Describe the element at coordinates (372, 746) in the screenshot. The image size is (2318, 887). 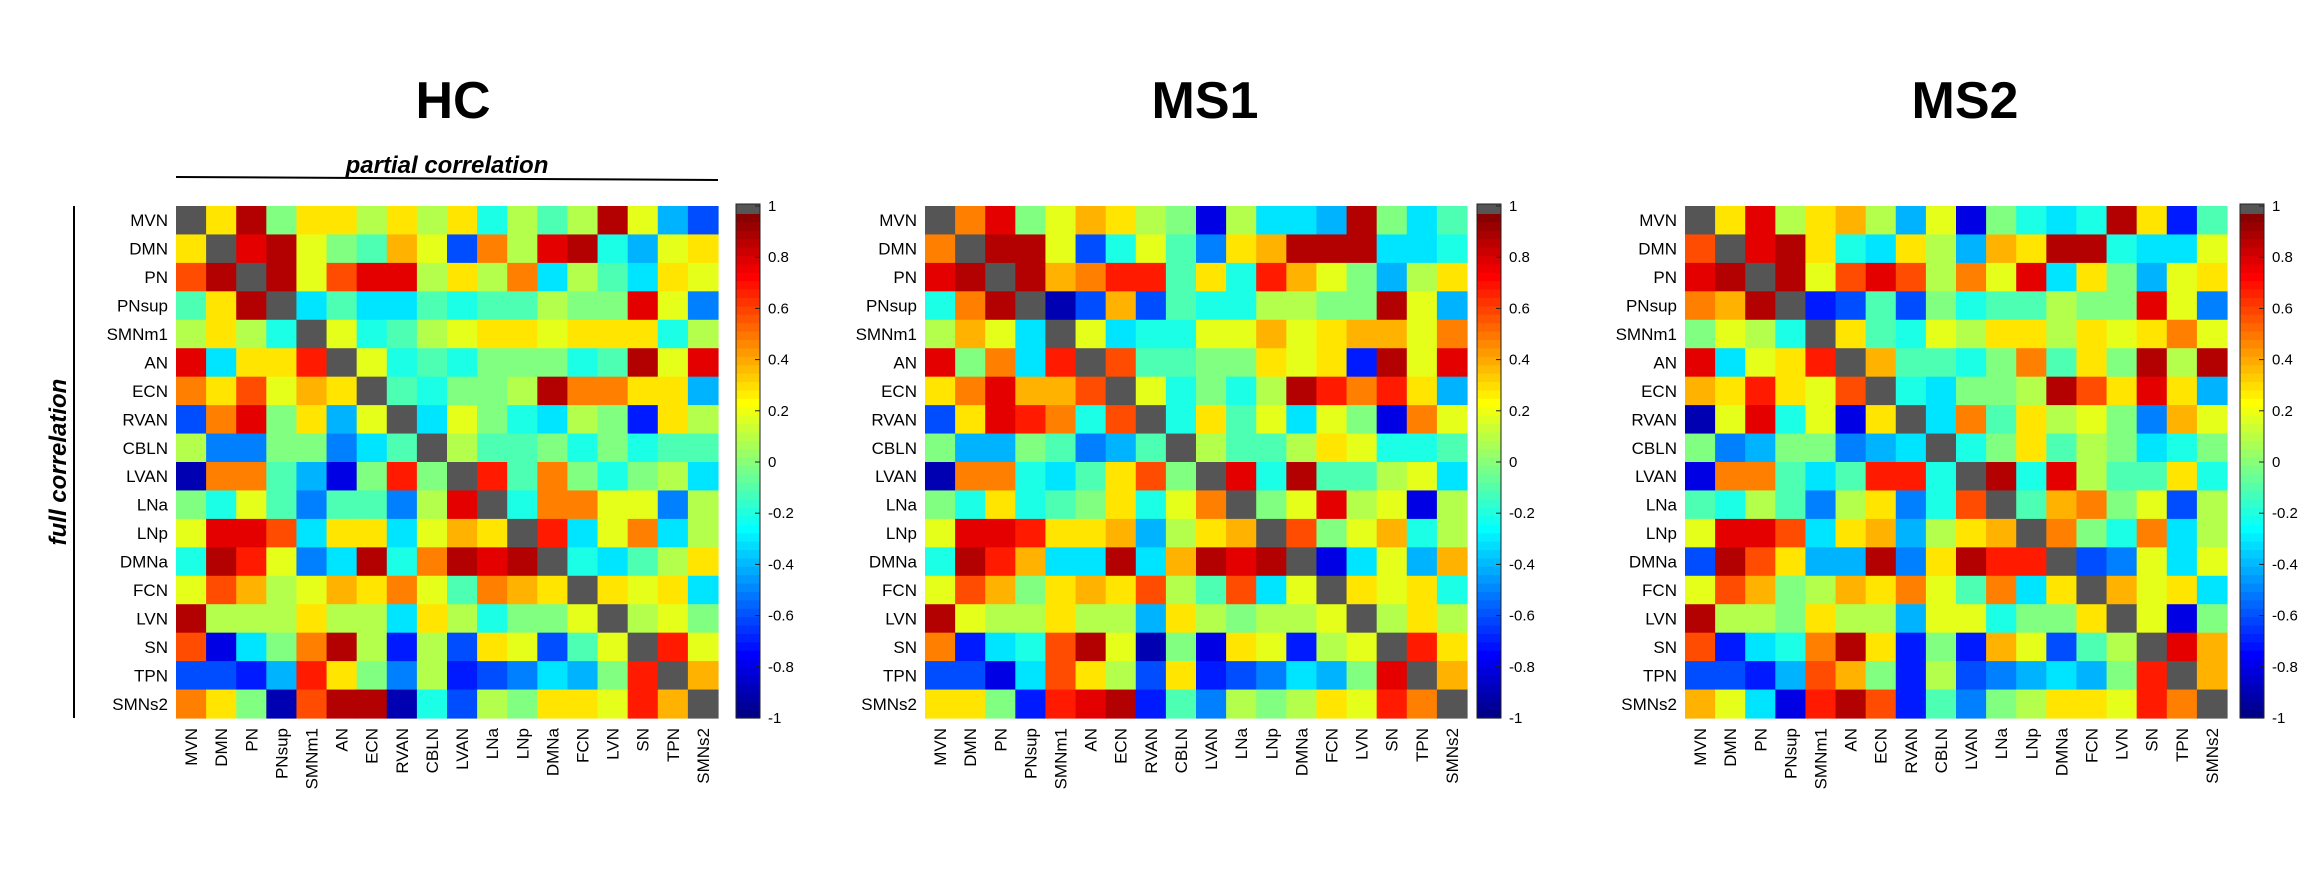
I see `column-label: ECN` at that location.